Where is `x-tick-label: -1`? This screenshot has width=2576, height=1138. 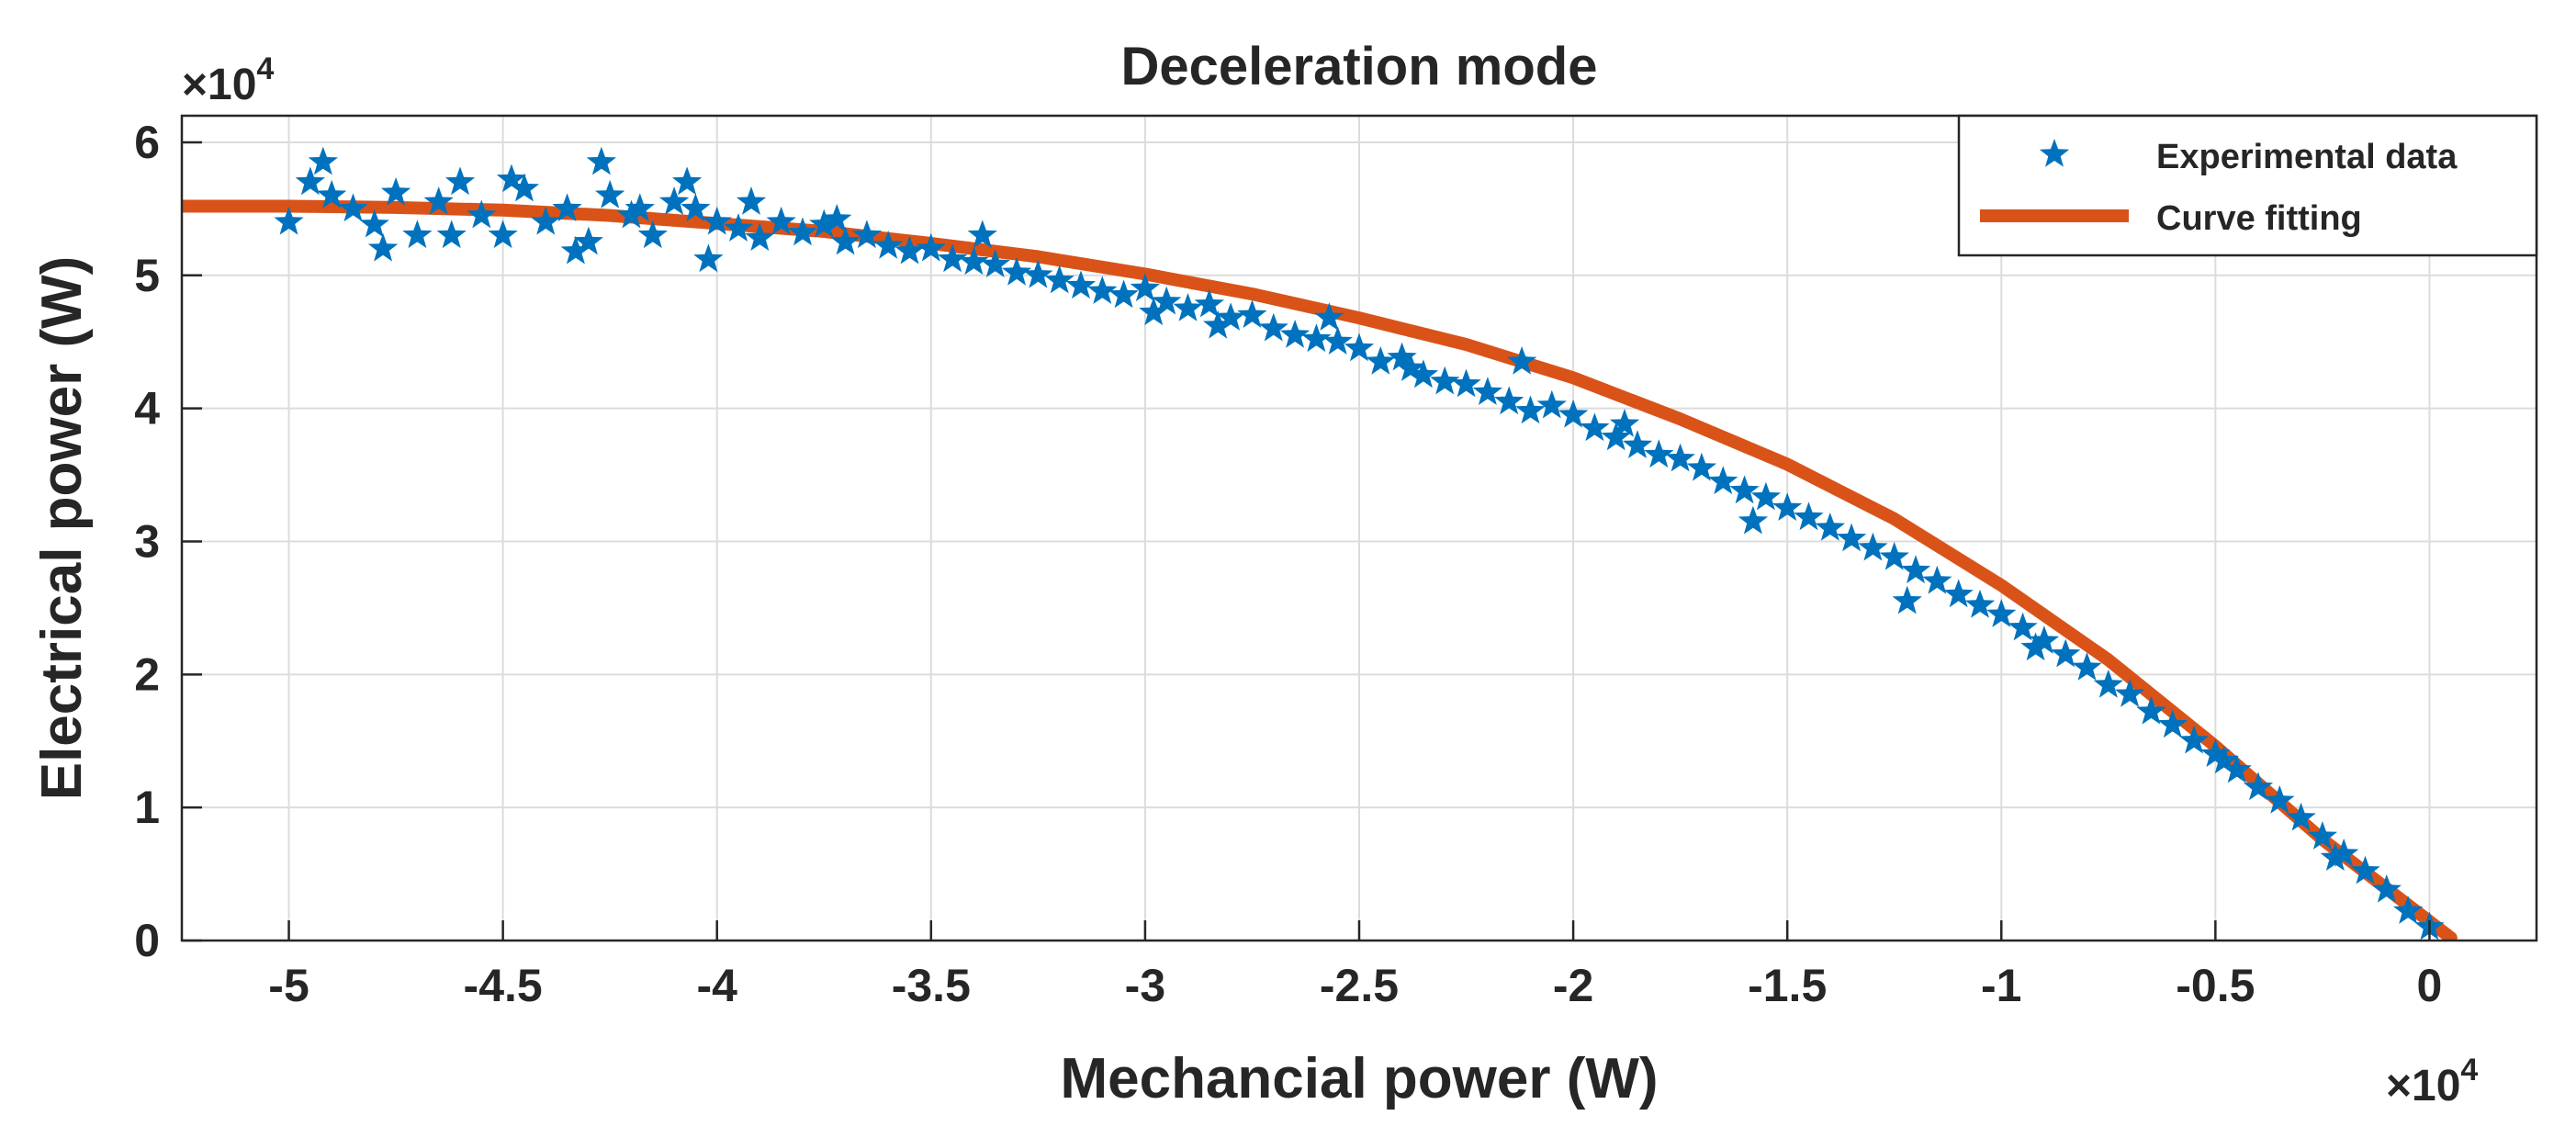 x-tick-label: -1 is located at coordinates (2001, 986).